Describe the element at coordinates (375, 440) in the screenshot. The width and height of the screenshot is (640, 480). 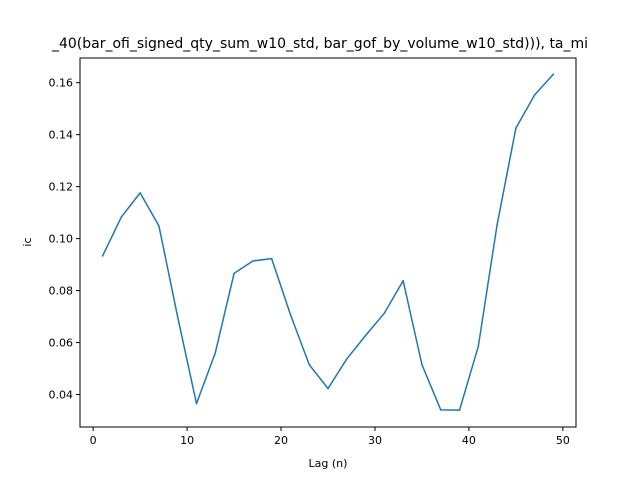
I see `x-tick-label: 30` at that location.